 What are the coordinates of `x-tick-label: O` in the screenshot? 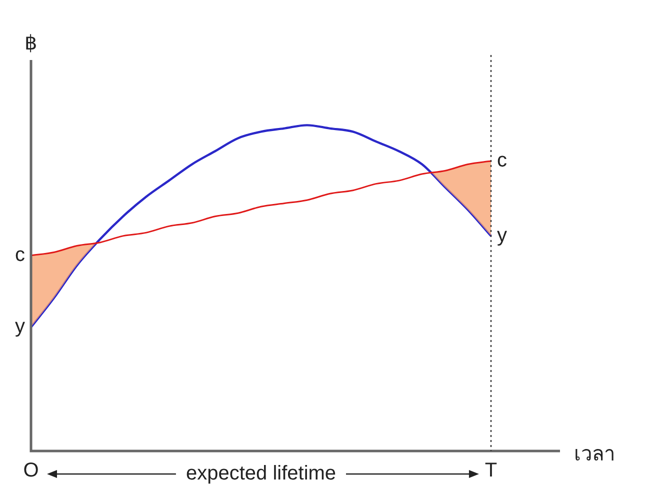 It's located at (31, 471).